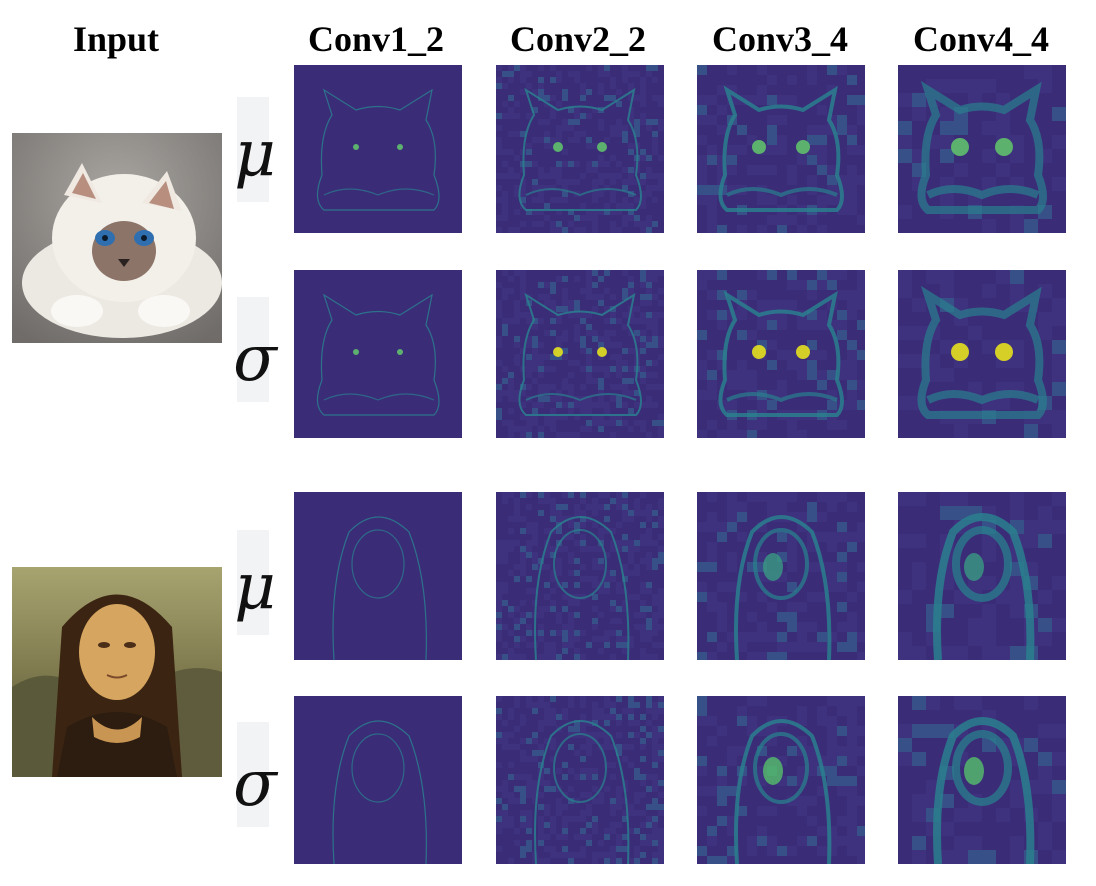 This screenshot has height=886, width=1096. Describe the element at coordinates (117, 238) in the screenshot. I see `input-image-cat` at that location.